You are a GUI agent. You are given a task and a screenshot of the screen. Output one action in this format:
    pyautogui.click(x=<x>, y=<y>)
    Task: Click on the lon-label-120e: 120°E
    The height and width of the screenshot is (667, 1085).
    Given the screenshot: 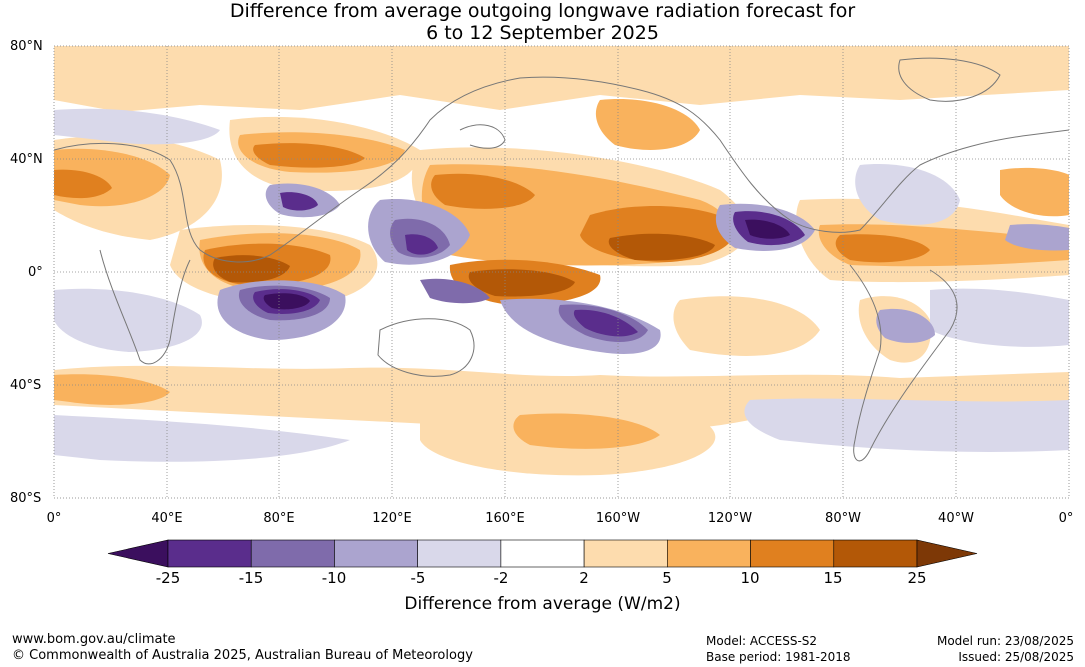 What is the action you would take?
    pyautogui.click(x=392, y=518)
    